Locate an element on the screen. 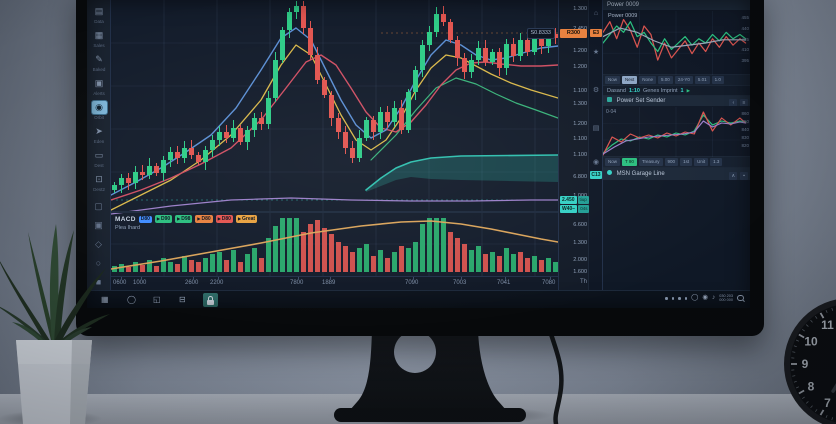  diamond-icon: ◇ is located at coordinates (98, 244).